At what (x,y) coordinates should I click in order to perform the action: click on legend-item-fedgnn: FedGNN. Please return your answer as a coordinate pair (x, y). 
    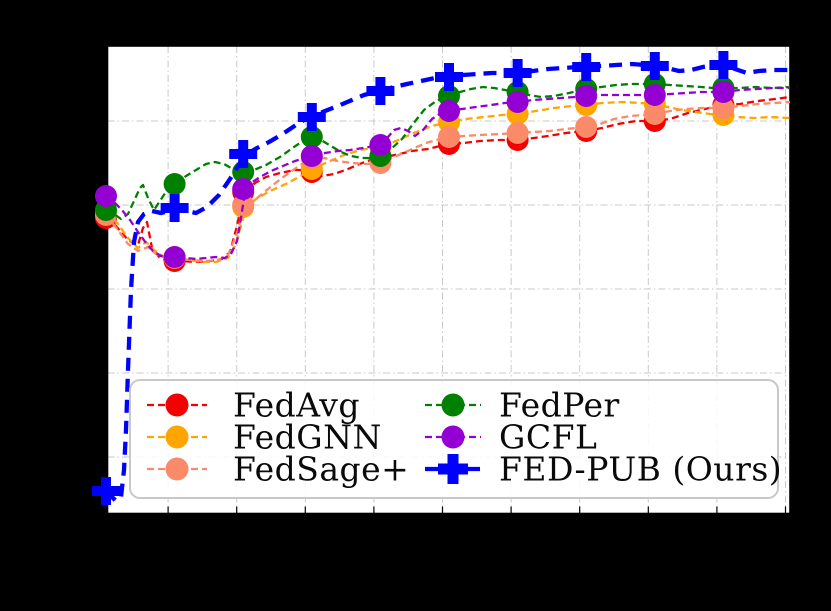
    Looking at the image, I should click on (264, 437).